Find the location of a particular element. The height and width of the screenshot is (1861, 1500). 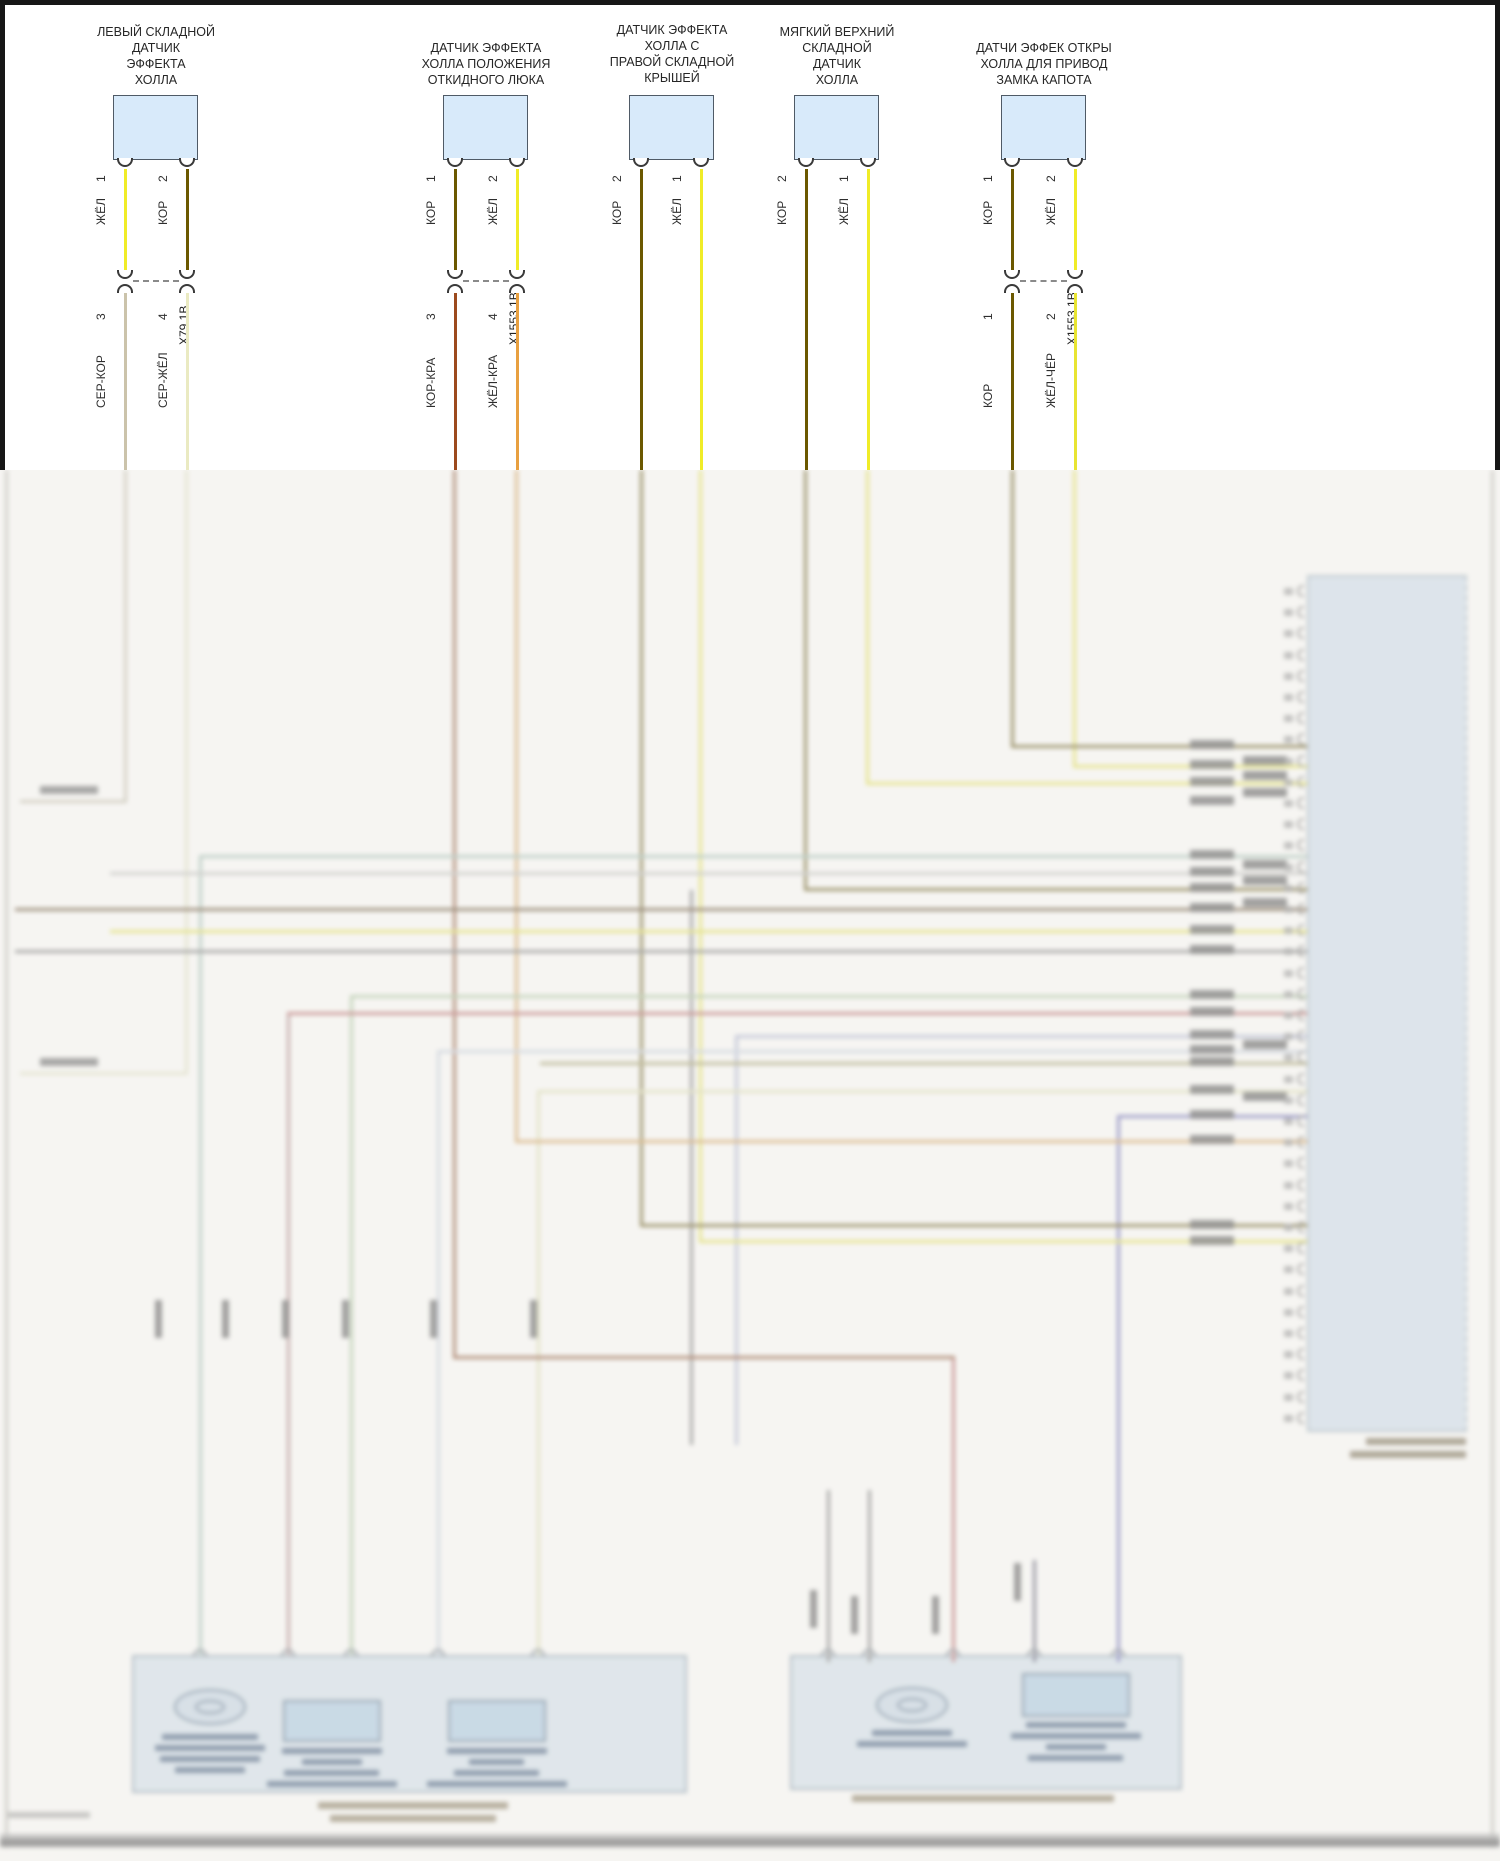

wire-color-label: КОР is located at coordinates (782, 212).